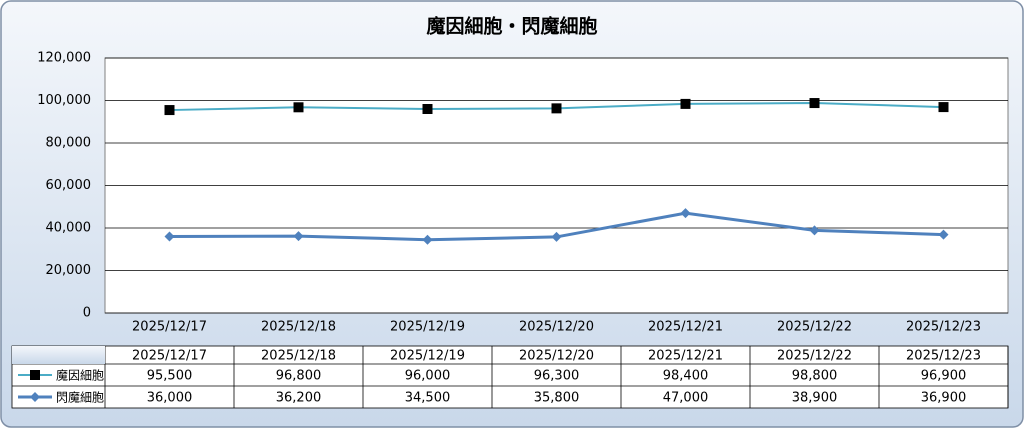 The height and width of the screenshot is (432, 1024). I want to click on table-header: 2025/12/20, so click(556, 356).